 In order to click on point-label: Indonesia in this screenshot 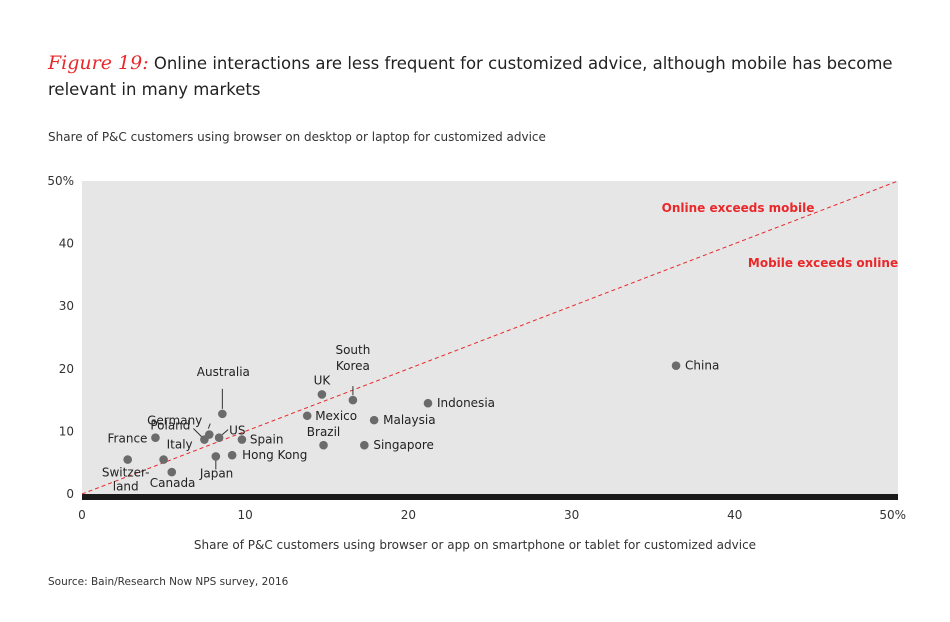, I will do `click(466, 403)`.